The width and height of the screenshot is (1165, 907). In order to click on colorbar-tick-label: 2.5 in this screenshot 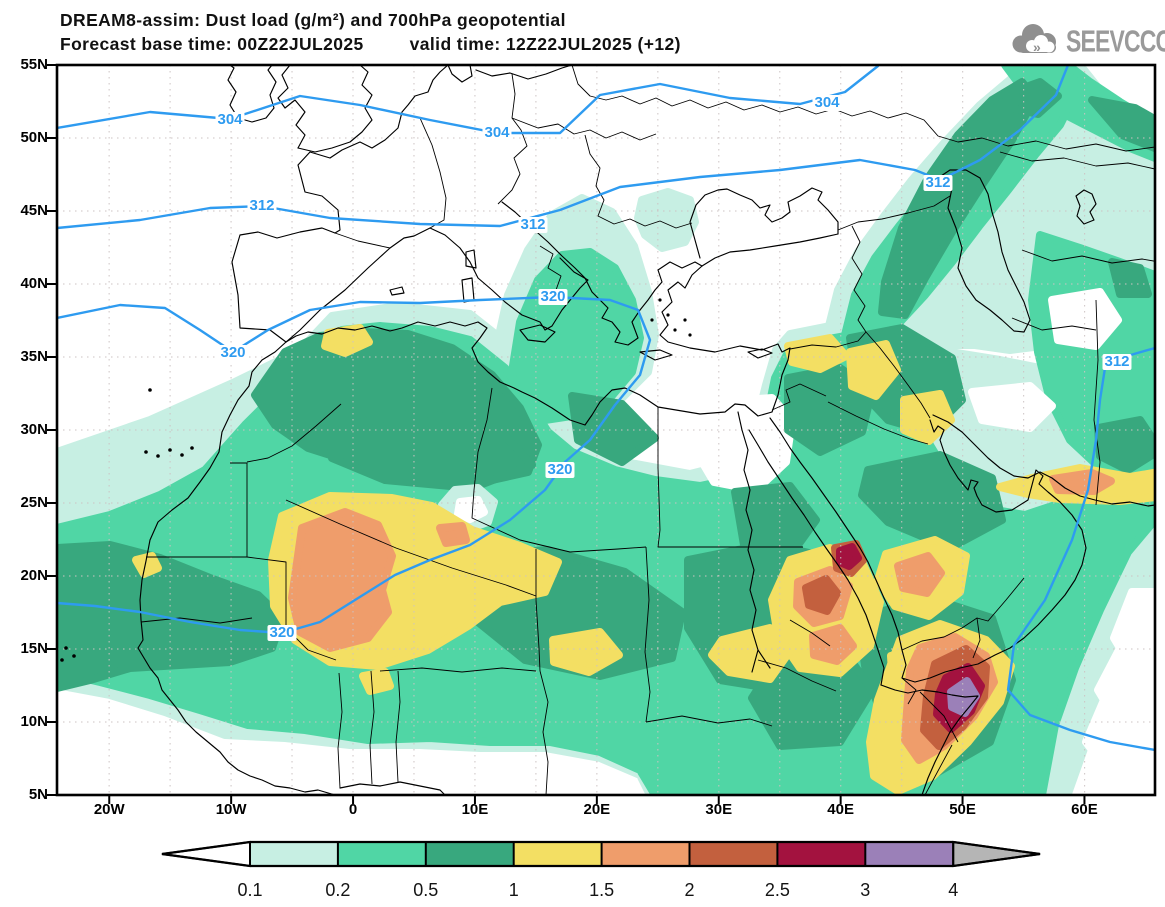, I will do `click(777, 890)`.